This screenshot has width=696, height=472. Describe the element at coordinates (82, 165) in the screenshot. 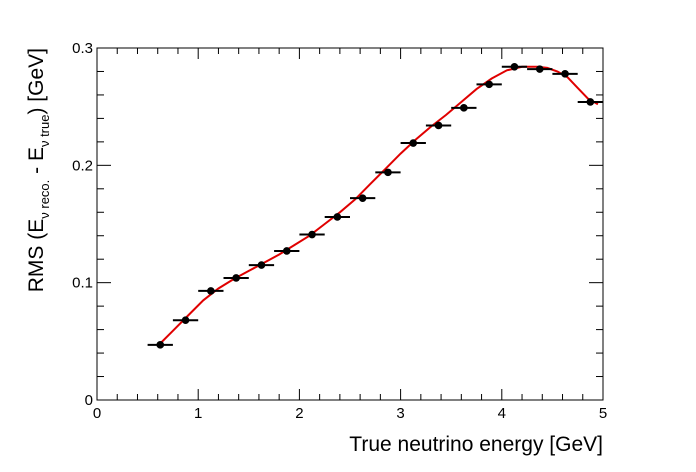

I see `y-tick-label: 0.2` at that location.